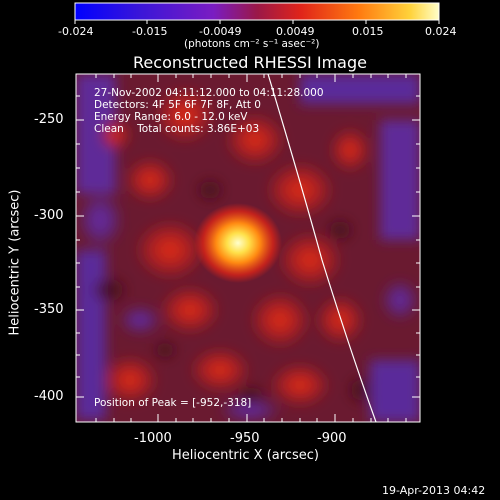 The height and width of the screenshot is (500, 500). Describe the element at coordinates (49, 396) in the screenshot. I see `y-tick-label: -400` at that location.